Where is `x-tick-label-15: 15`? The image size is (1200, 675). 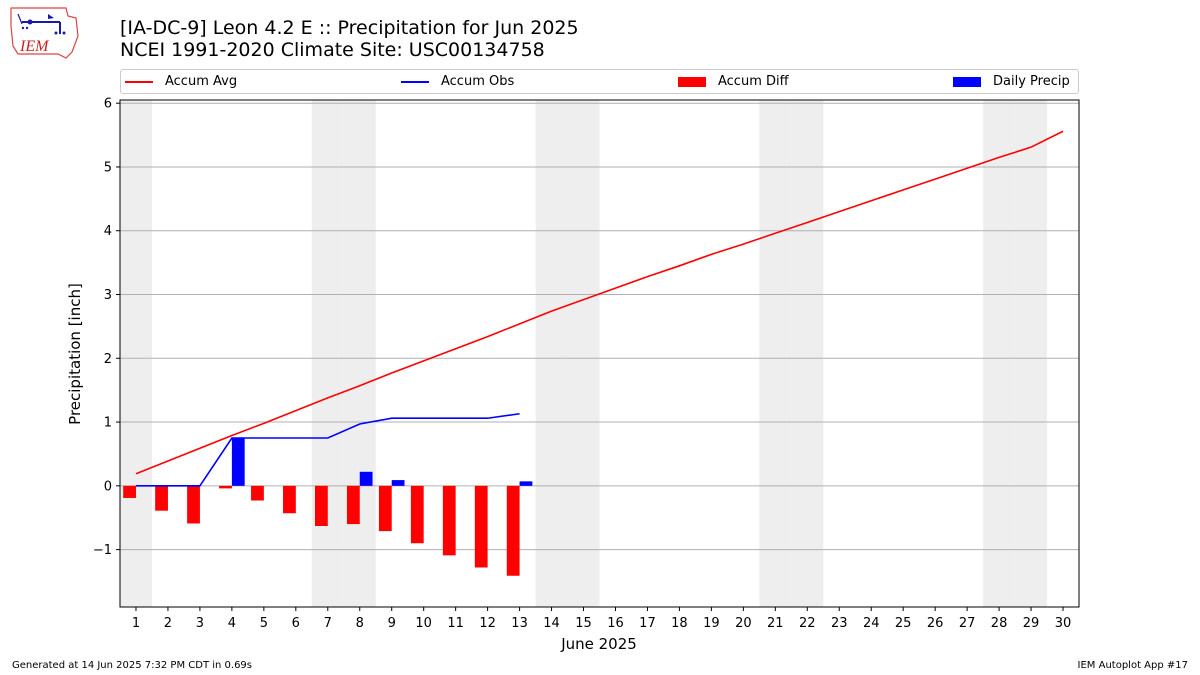 x-tick-label-15: 15 is located at coordinates (583, 623).